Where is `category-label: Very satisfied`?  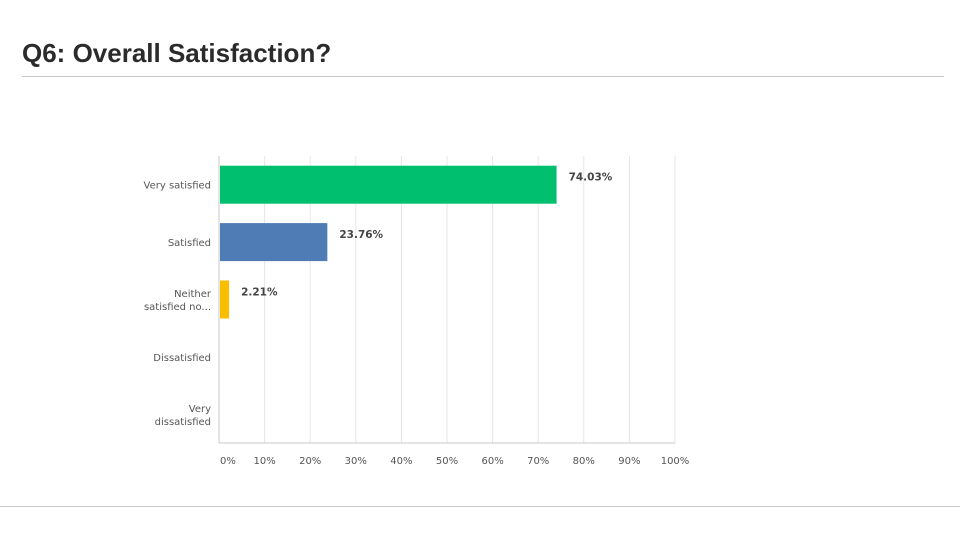 category-label: Very satisfied is located at coordinates (177, 186).